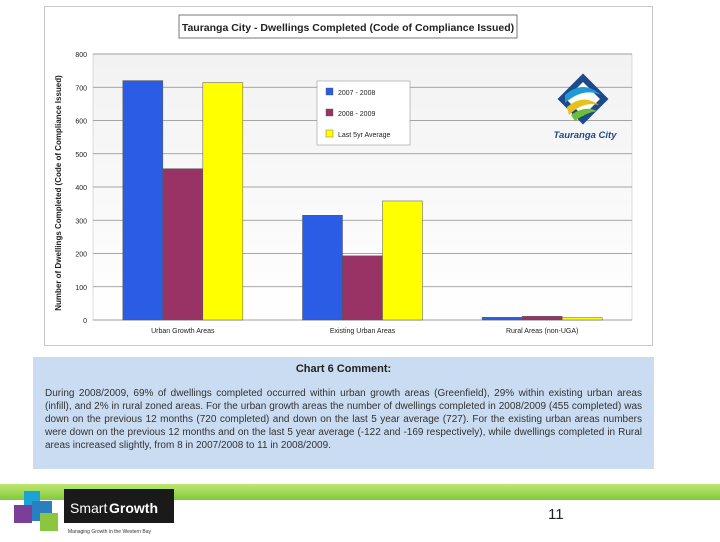 This screenshot has width=720, height=542. I want to click on logo-text: Tauranga City, so click(586, 135).